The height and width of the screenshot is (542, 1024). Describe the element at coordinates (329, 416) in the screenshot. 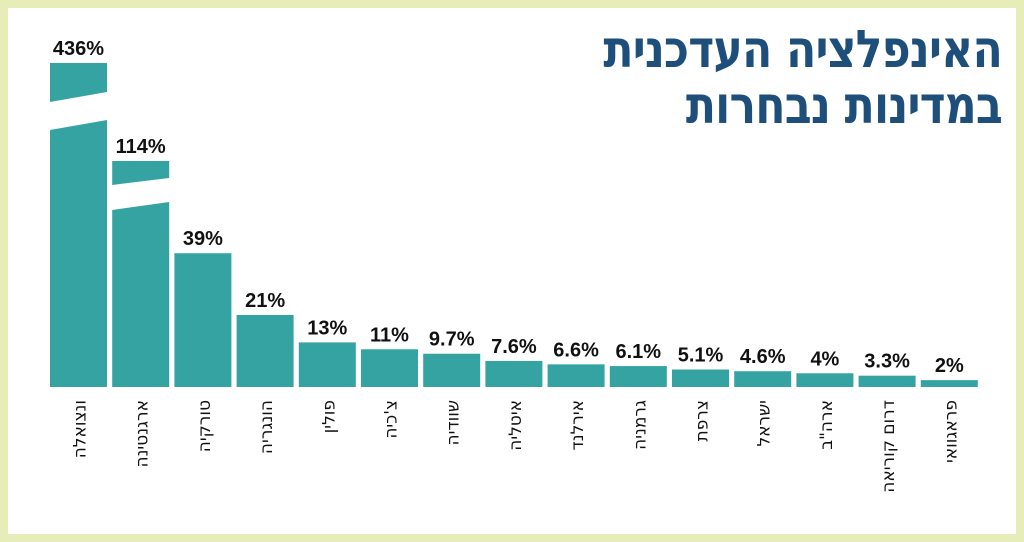

I see `category-label: פולין` at that location.